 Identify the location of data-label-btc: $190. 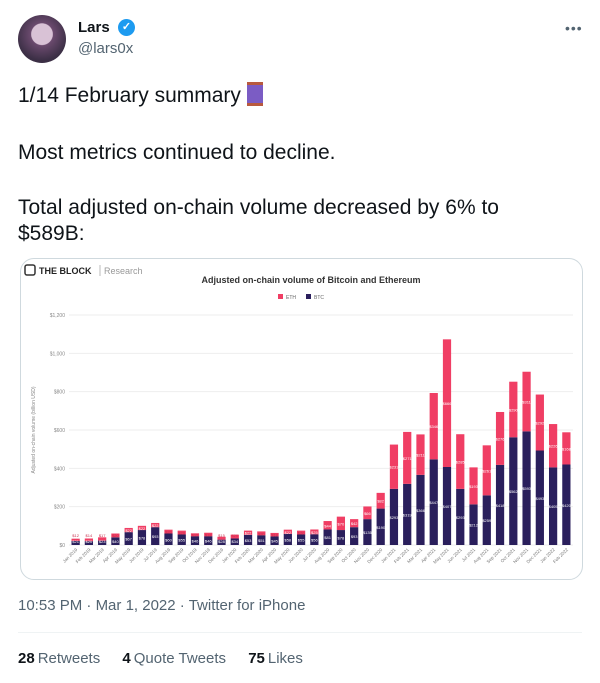
(381, 527).